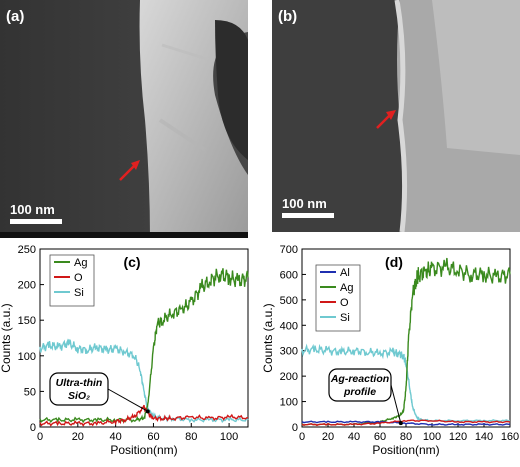 The width and height of the screenshot is (520, 467). What do you see at coordinates (359, 379) in the screenshot?
I see `annotation-text: Ag-reaction` at bounding box center [359, 379].